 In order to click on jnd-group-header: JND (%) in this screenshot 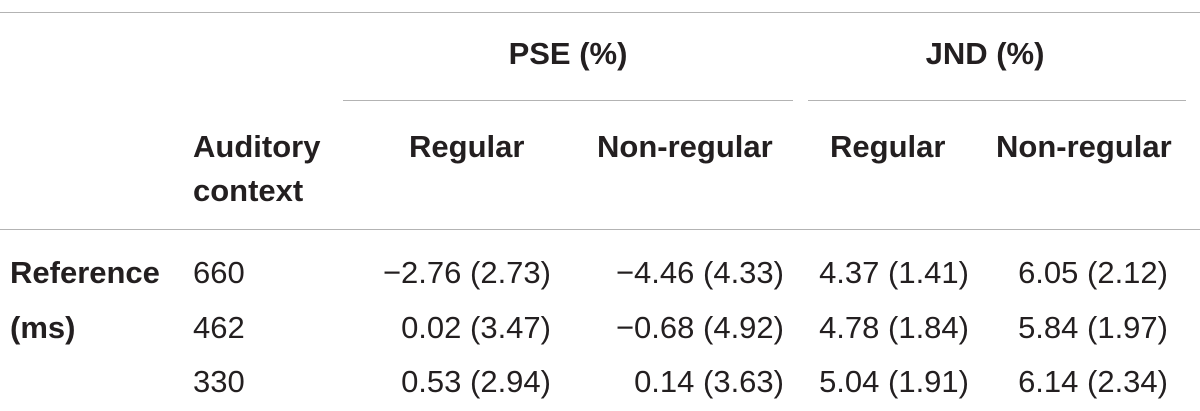, I will do `click(985, 53)`.